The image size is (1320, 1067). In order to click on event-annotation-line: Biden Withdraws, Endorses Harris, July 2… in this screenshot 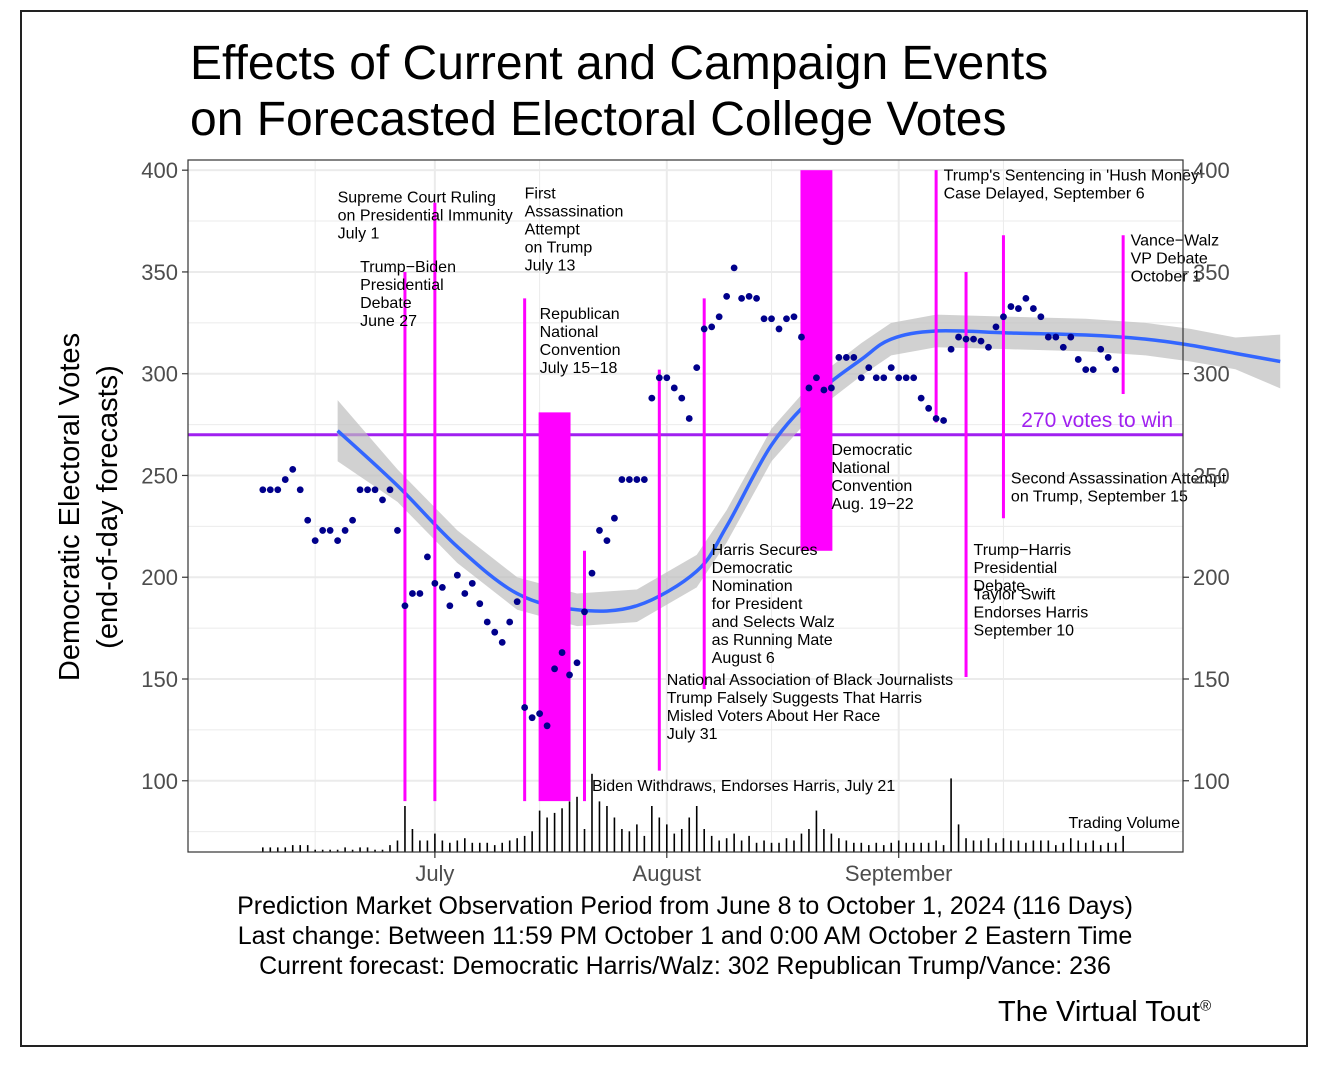, I will do `click(743, 786)`.